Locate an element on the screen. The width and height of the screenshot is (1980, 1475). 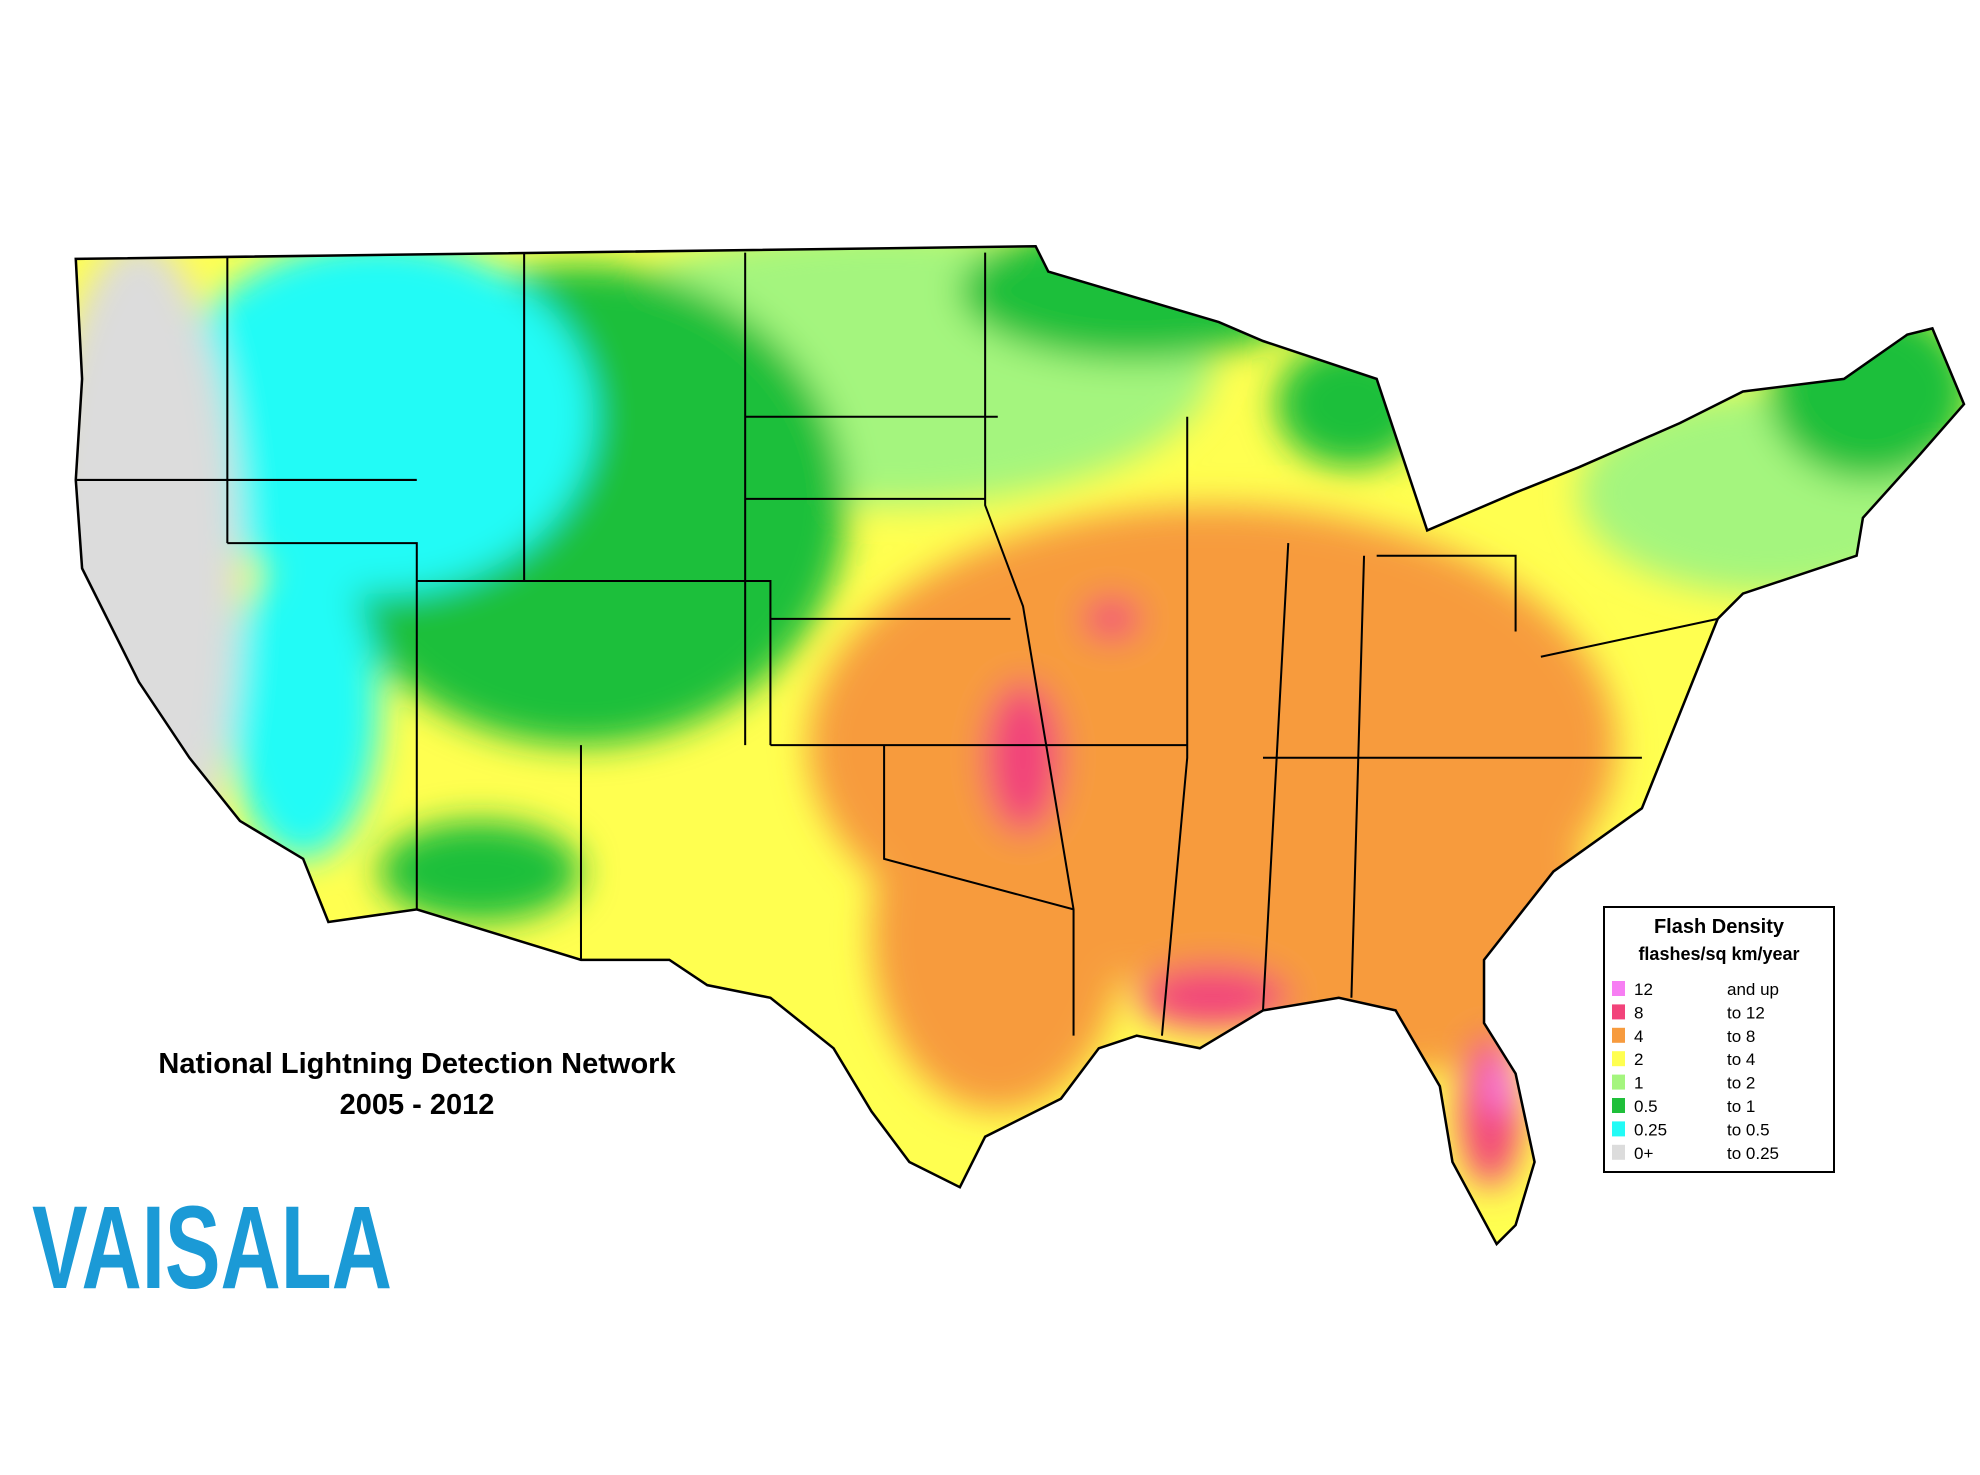
legend-from: 2 is located at coordinates (1638, 1059).